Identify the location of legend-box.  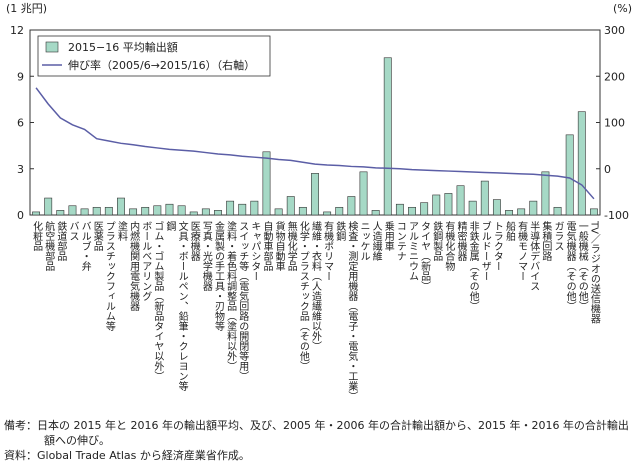
(154, 56).